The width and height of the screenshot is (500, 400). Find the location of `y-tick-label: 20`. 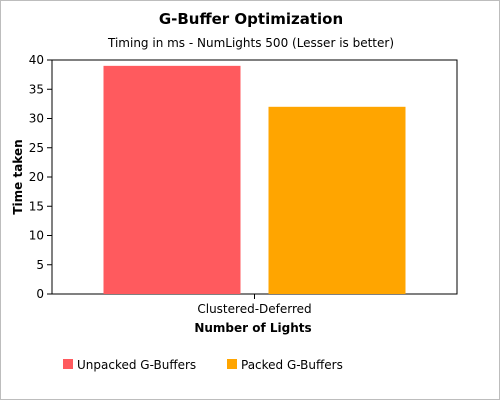

y-tick-label: 20 is located at coordinates (36, 177).